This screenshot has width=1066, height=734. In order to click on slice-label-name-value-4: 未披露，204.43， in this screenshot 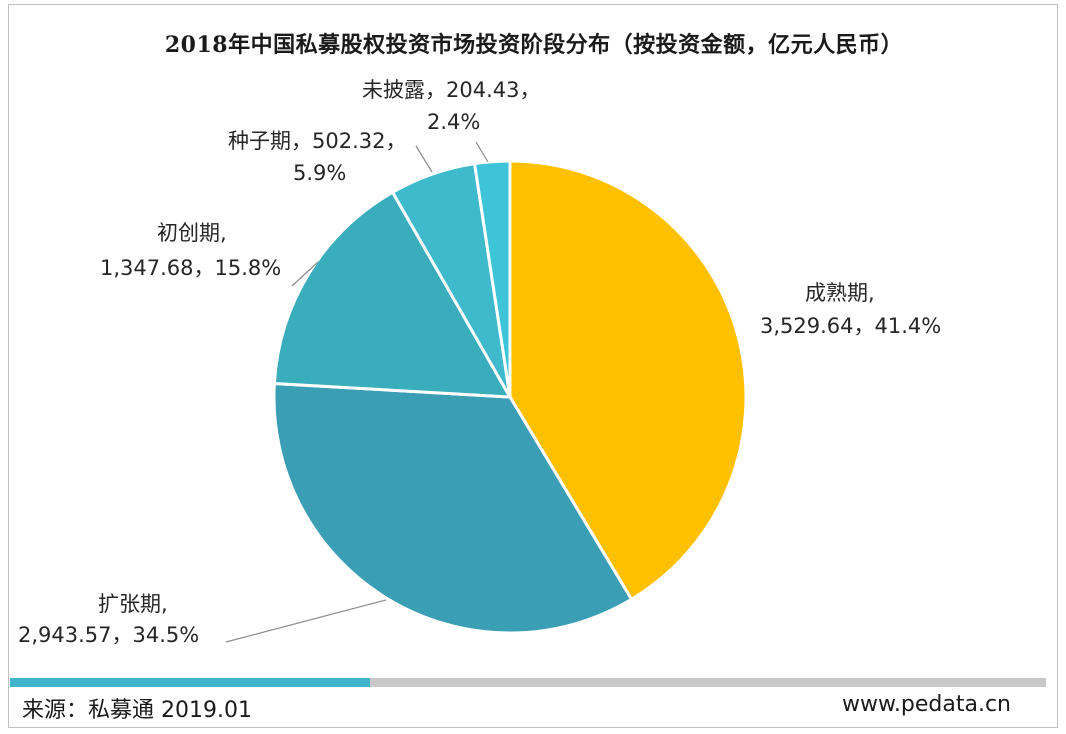, I will do `click(451, 90)`.